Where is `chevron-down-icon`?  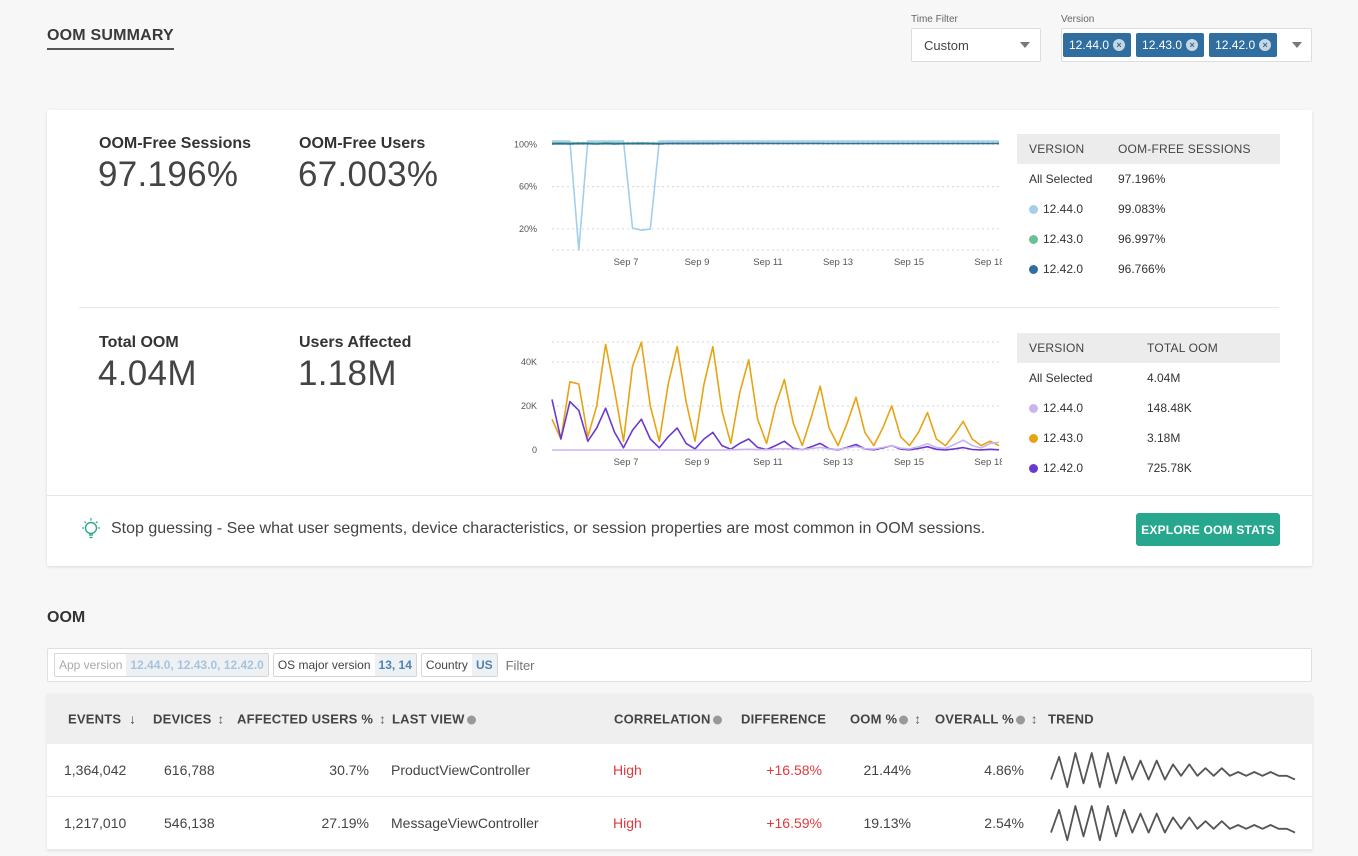
chevron-down-icon is located at coordinates (1297, 45).